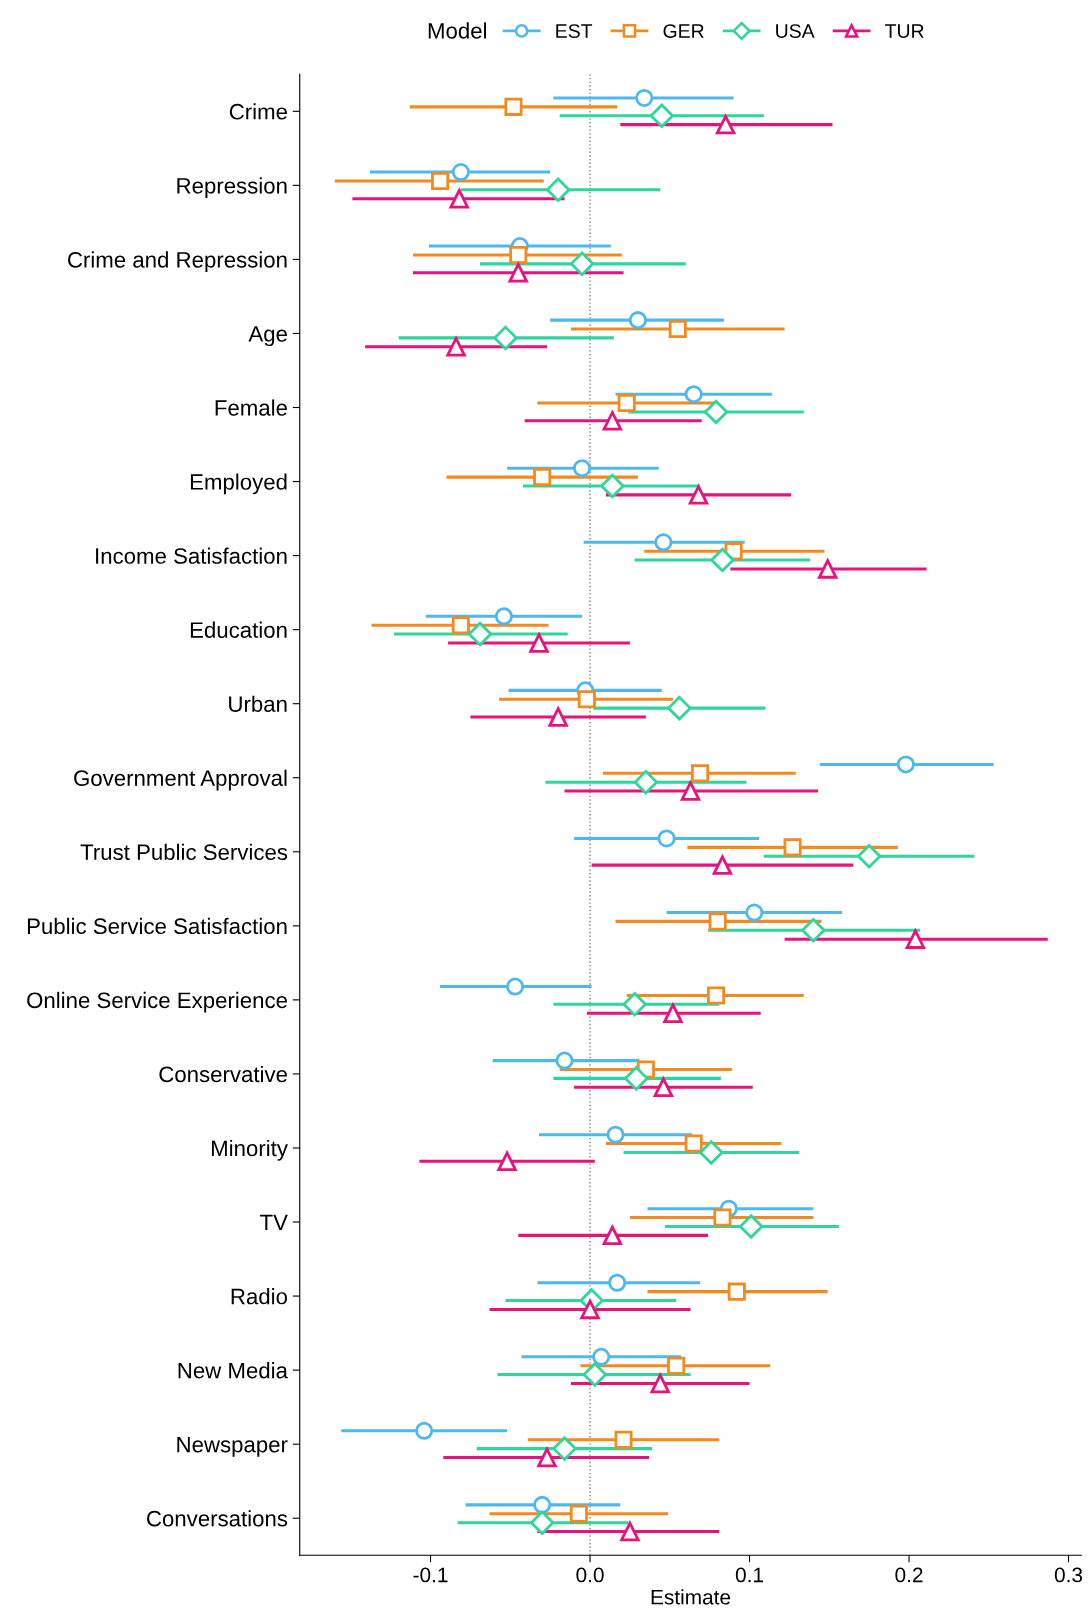  What do you see at coordinates (795, 31) in the screenshot?
I see `legend-label: USA` at bounding box center [795, 31].